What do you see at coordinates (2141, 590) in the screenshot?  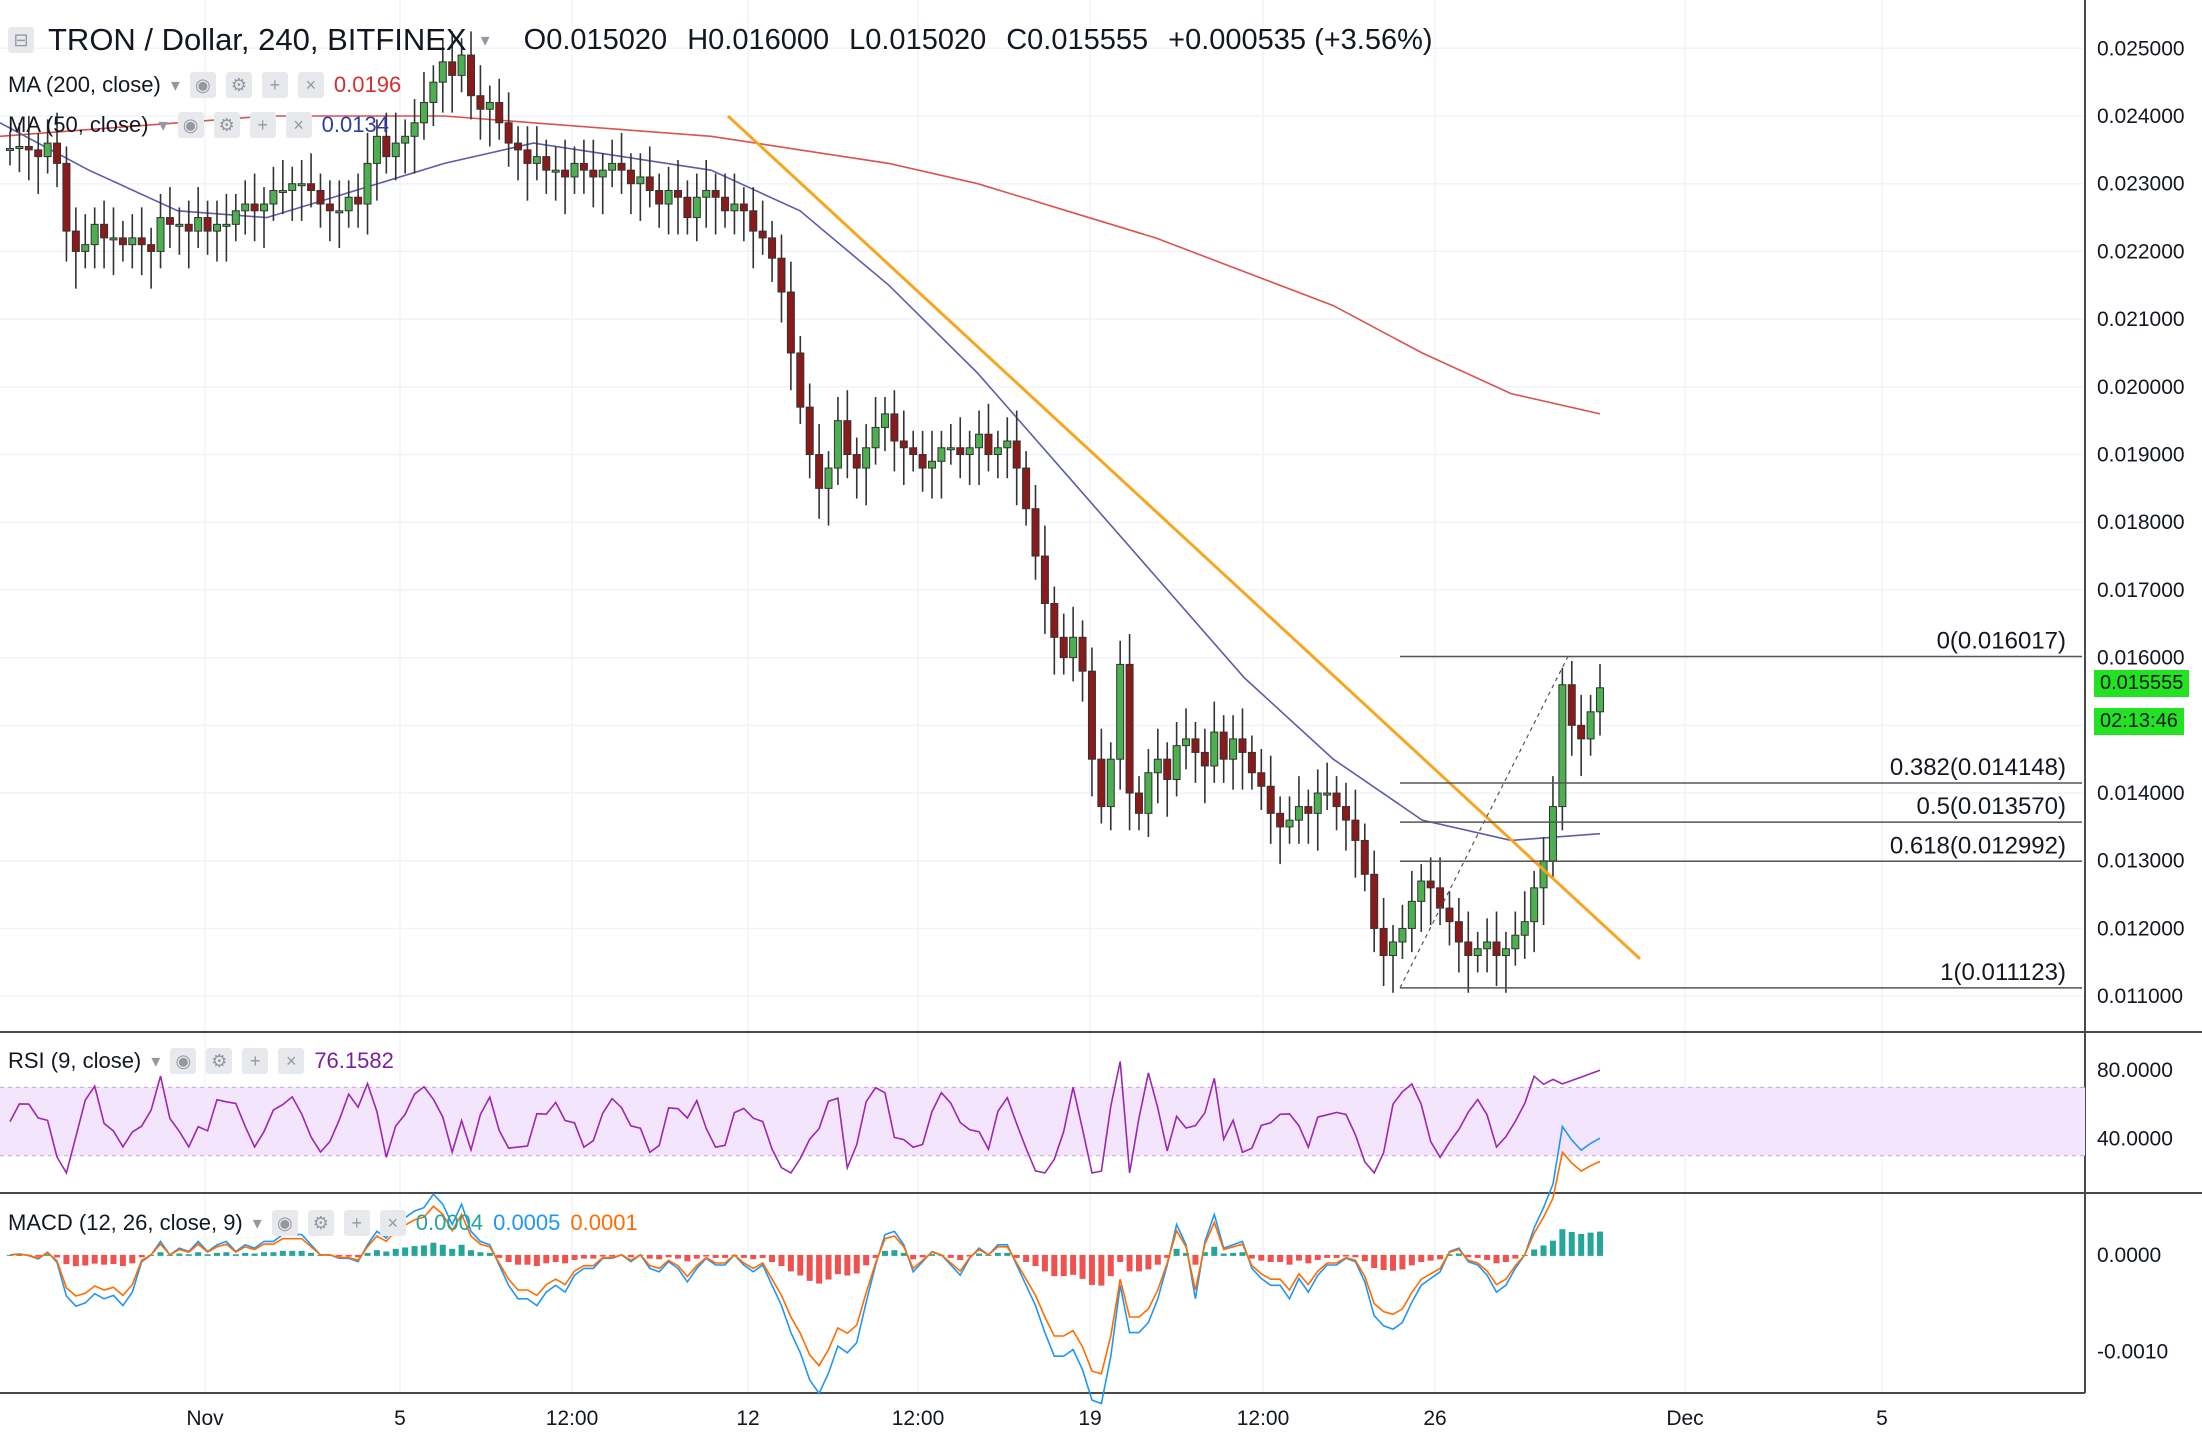 I see `price-tick-label: 0.017000` at bounding box center [2141, 590].